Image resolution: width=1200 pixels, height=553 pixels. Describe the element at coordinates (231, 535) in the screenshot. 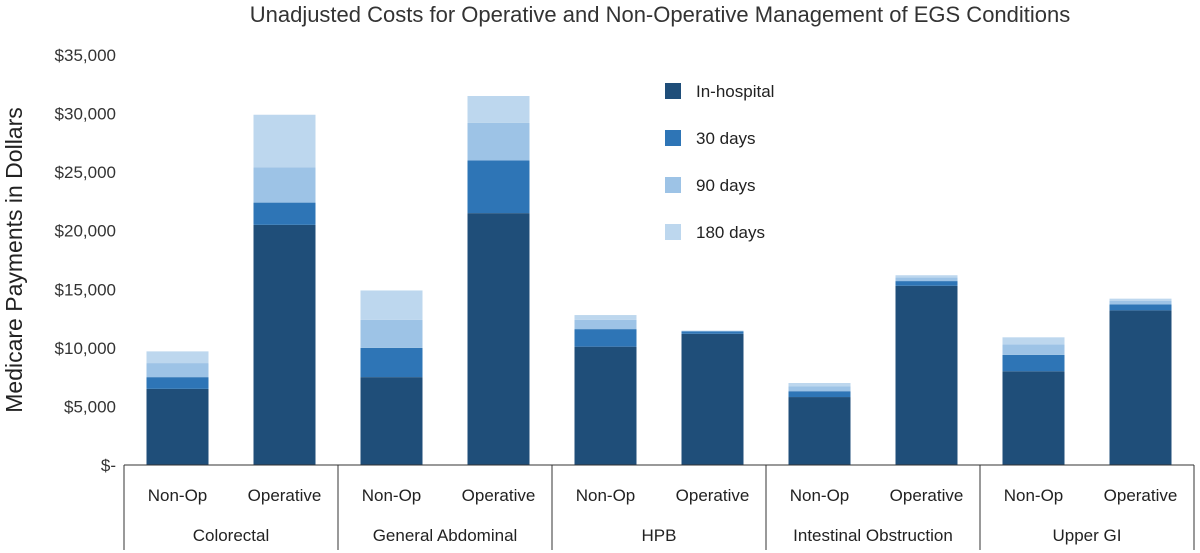

I see `x-group-label: Colorectal` at that location.